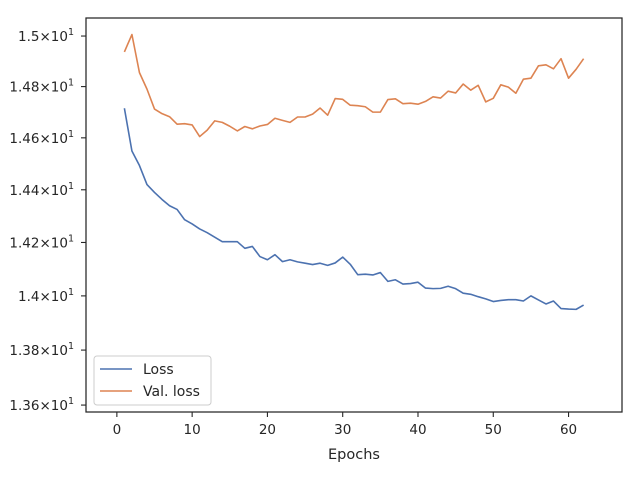 The width and height of the screenshot is (640, 480). I want to click on x-tick-label: 0, so click(117, 430).